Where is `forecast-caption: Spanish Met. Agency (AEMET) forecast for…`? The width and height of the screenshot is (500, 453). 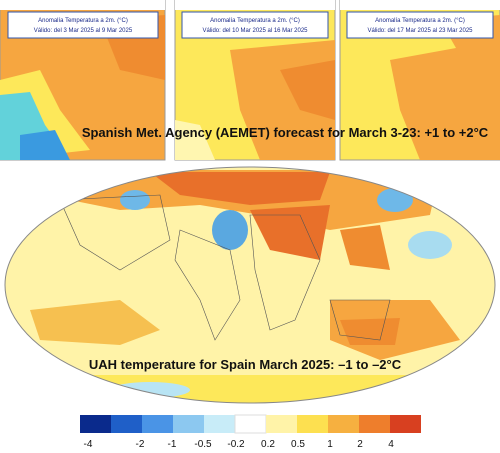
forecast-caption: Spanish Met. Agency (AEMET) forecast for… is located at coordinates (285, 132).